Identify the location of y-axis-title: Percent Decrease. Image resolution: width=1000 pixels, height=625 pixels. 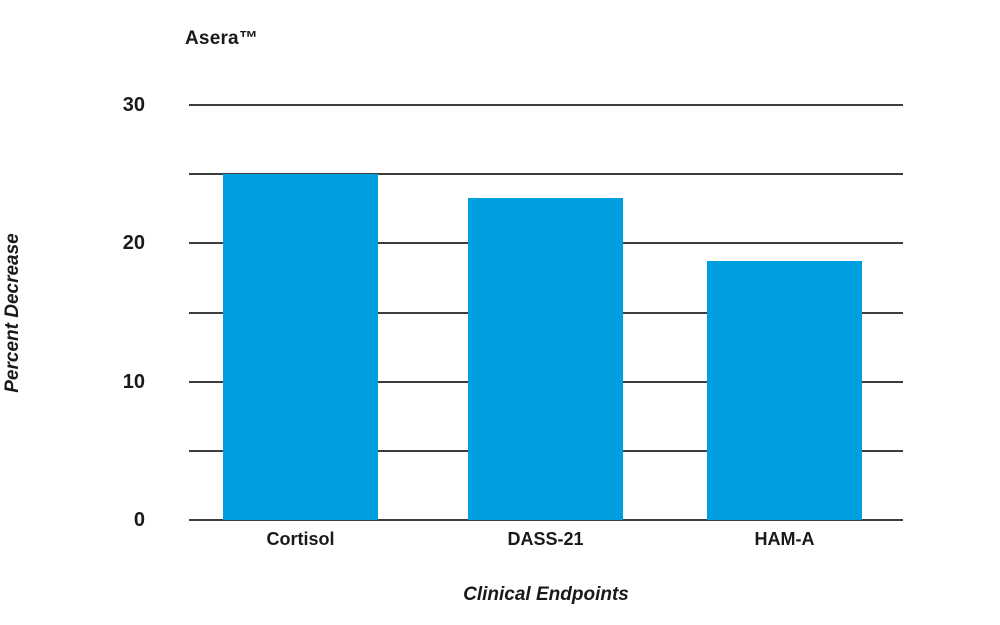
(12, 313).